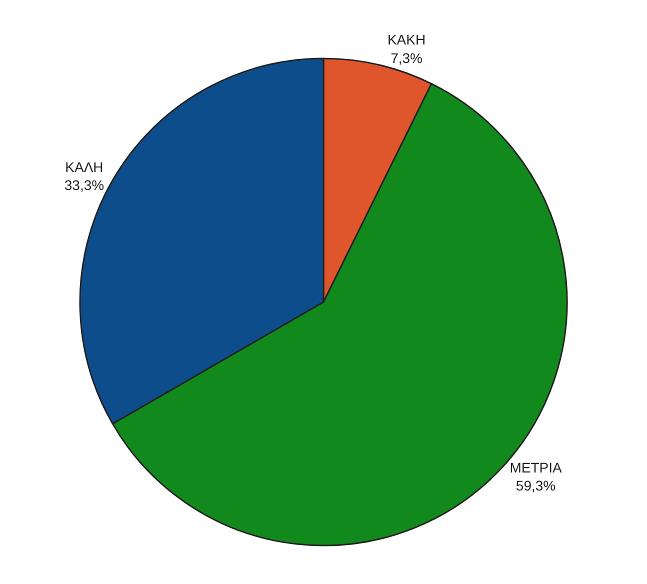 The height and width of the screenshot is (584, 647). Describe the element at coordinates (406, 58) in the screenshot. I see `data-label: 7,3%` at that location.